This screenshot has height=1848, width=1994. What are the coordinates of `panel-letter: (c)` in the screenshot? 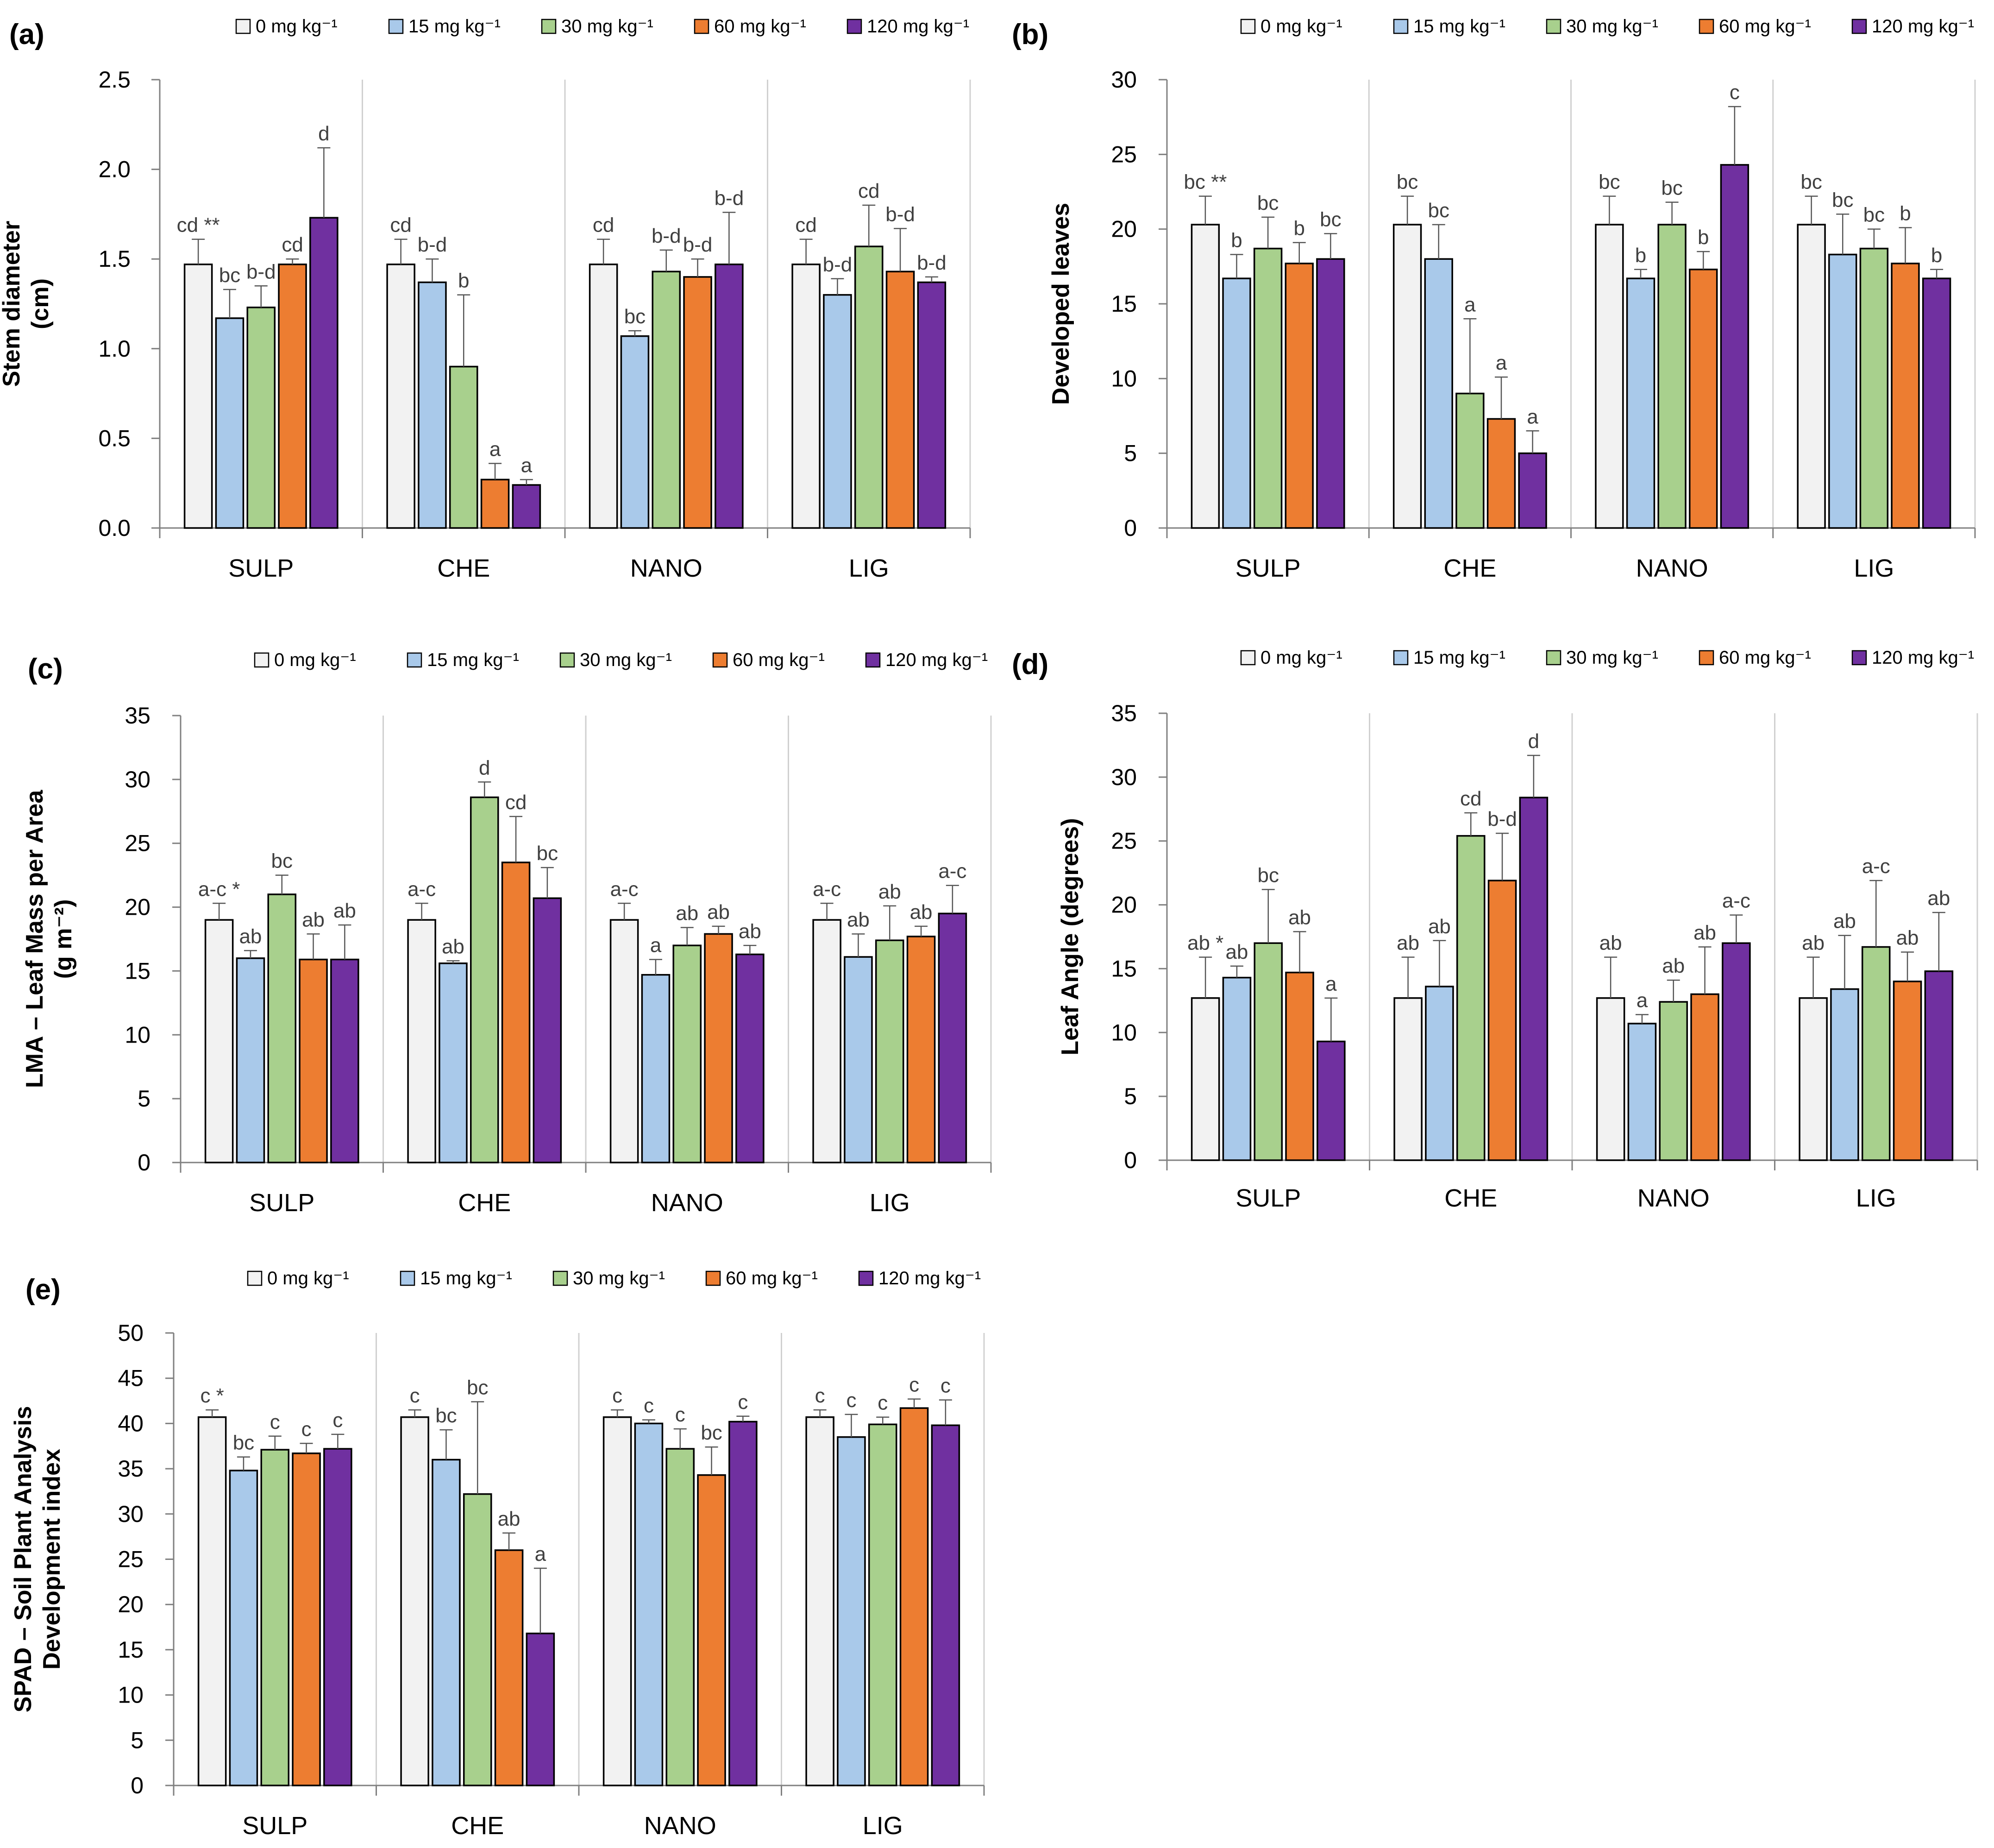 It's located at (45, 669).